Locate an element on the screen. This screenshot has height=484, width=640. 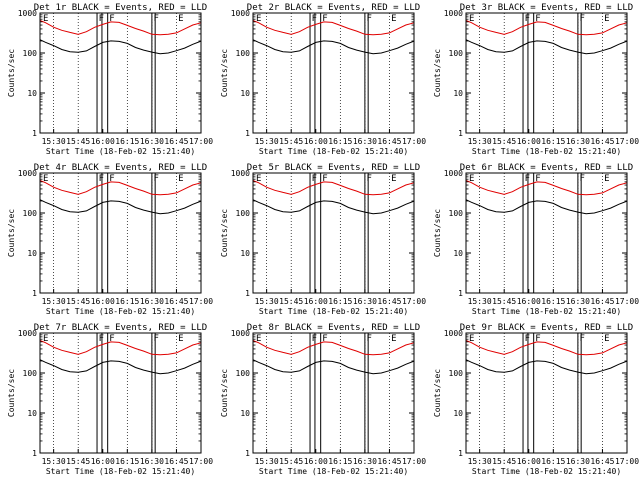
panel-title: Det 2r BLACK = Events, RED = LLD is located at coordinates (333, 8).